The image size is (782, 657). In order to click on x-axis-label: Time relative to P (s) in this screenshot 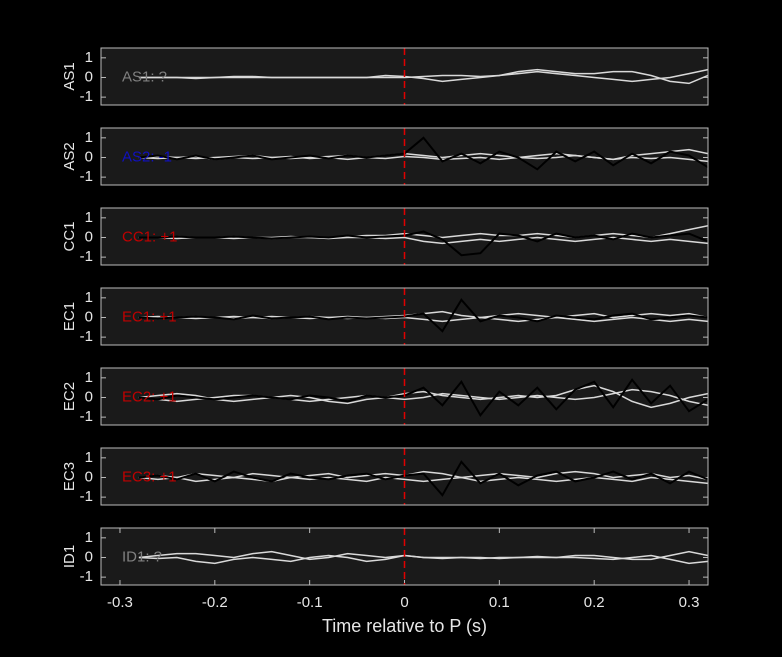, I will do `click(404, 626)`.